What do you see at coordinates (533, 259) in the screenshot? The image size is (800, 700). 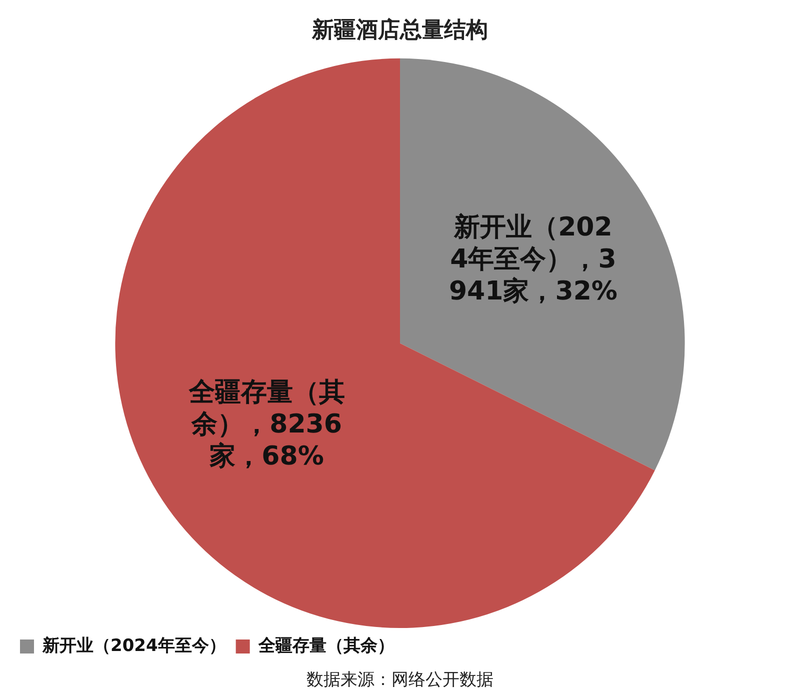 I see `data-label: 新开业（2024年至今），3941家，32%` at bounding box center [533, 259].